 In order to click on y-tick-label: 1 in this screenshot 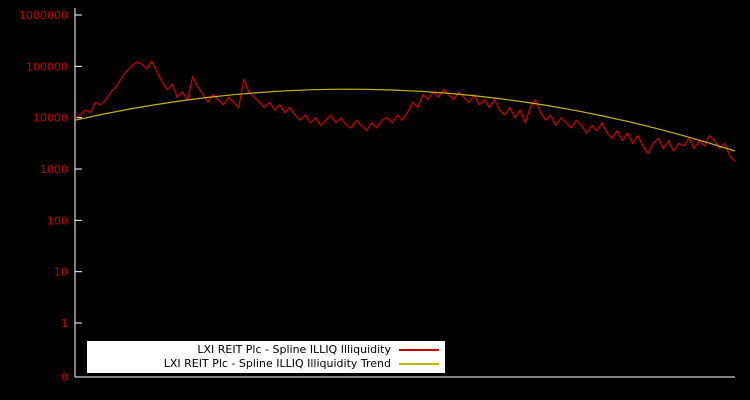, I will do `click(64, 323)`.